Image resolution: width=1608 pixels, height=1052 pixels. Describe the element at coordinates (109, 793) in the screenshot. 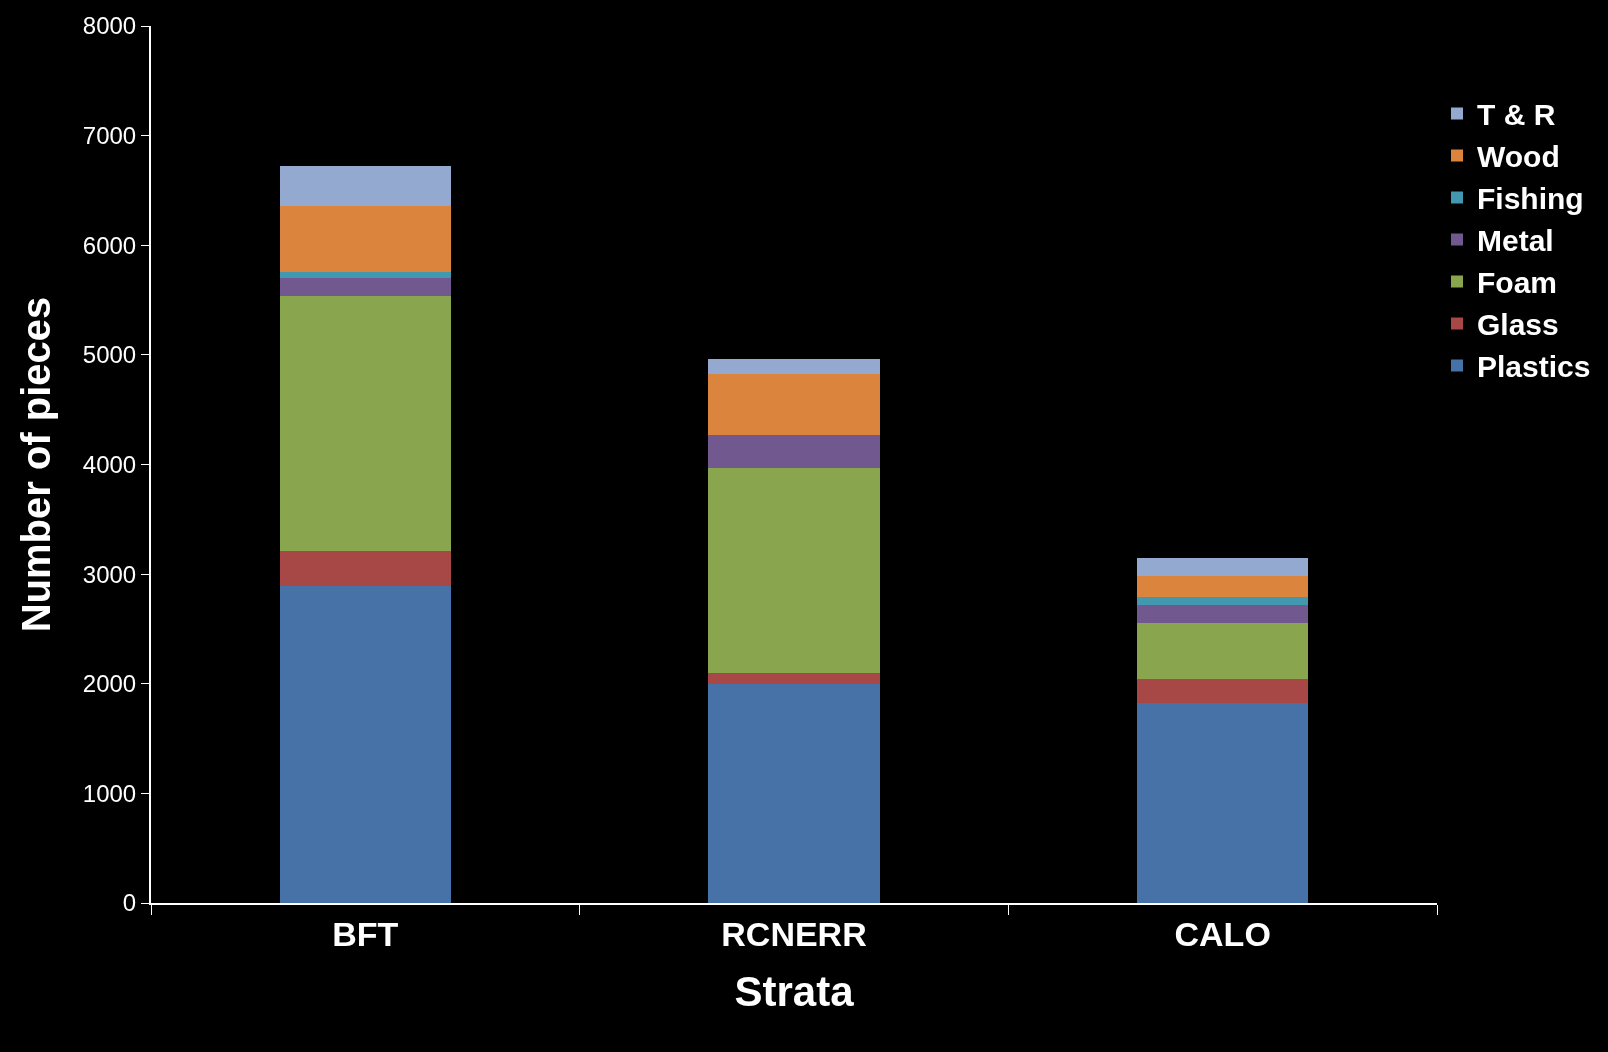

I see `y-tick-label: 1000` at that location.